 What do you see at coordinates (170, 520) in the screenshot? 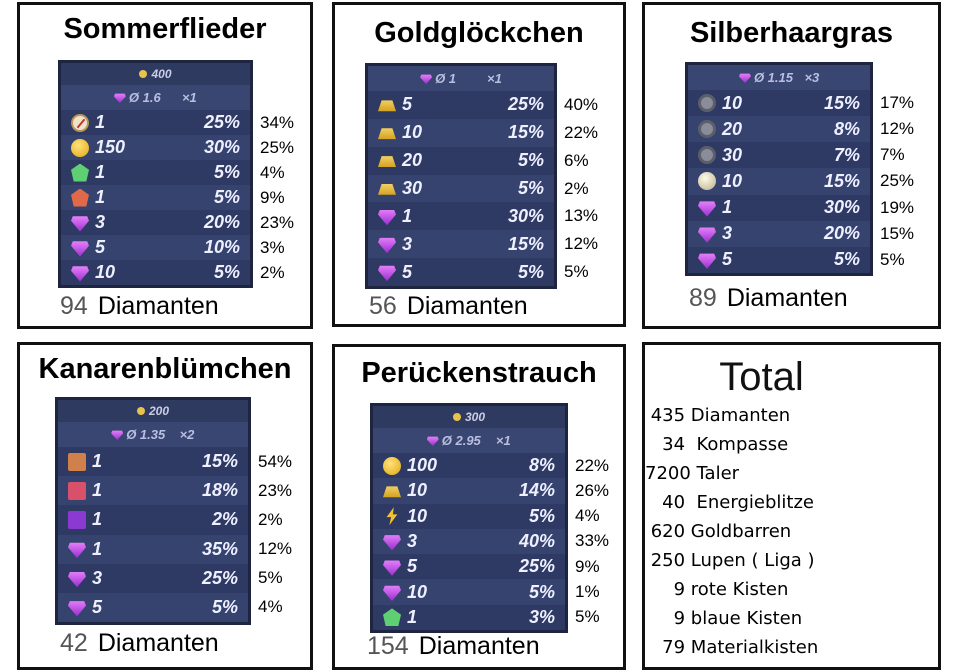
I see `reward-row: 1 2% 2%` at bounding box center [170, 520].